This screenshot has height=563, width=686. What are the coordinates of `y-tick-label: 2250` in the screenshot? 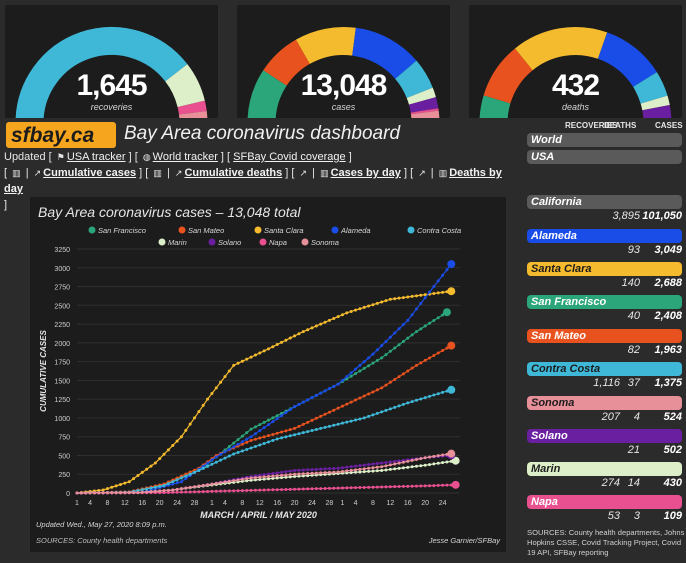 It's located at (62, 325).